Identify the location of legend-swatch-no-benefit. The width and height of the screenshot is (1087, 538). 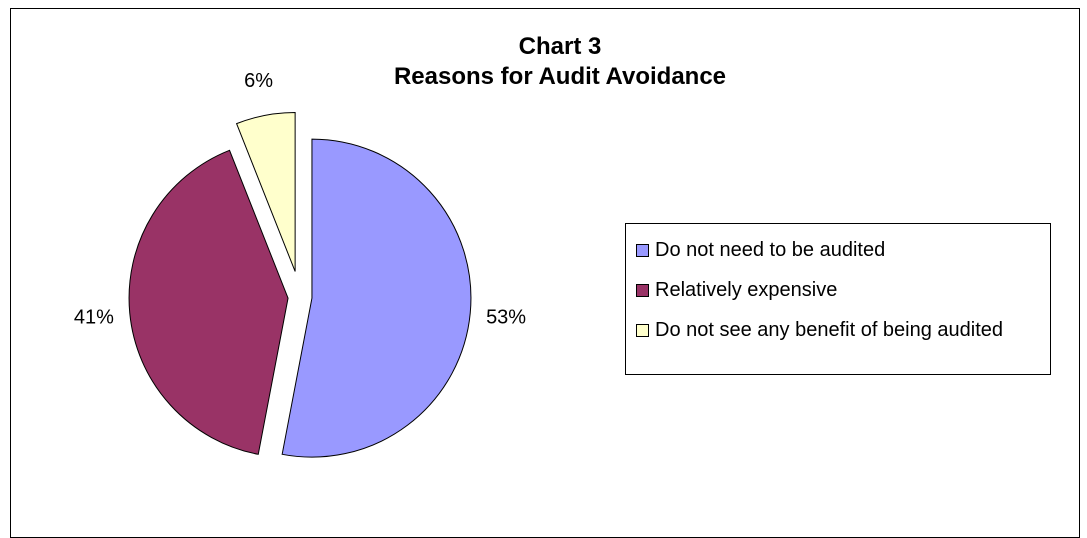
(642, 330).